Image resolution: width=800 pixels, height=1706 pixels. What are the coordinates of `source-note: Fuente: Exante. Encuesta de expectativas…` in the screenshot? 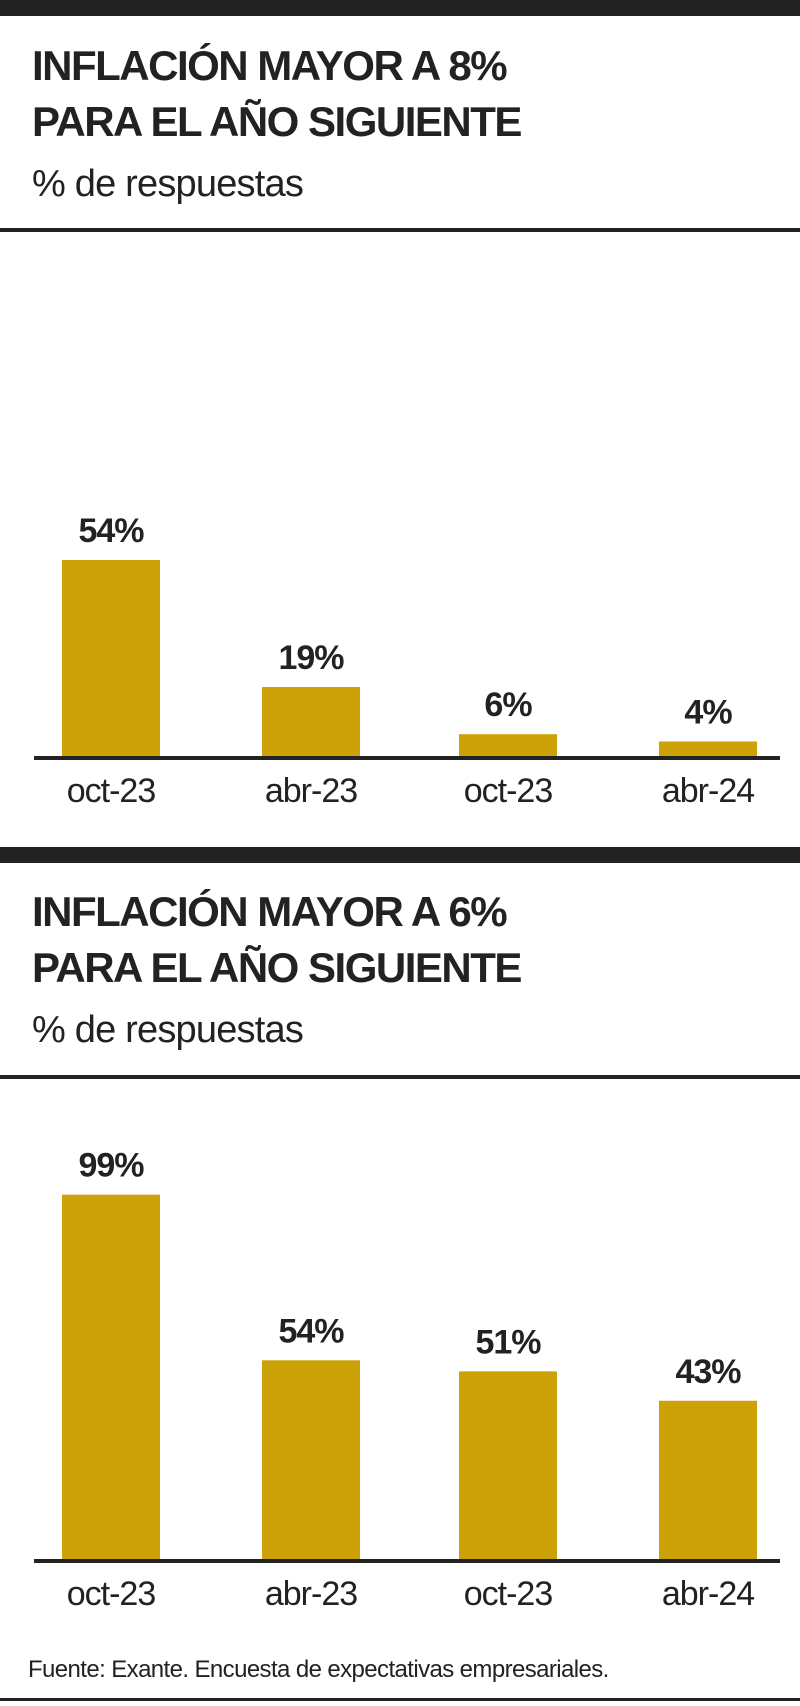 It's located at (318, 1669).